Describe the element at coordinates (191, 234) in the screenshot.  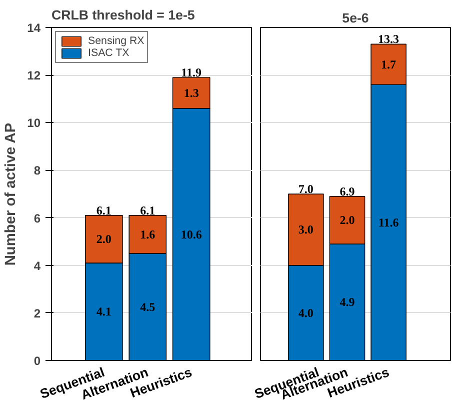
I see `data-label: 10.6` at that location.